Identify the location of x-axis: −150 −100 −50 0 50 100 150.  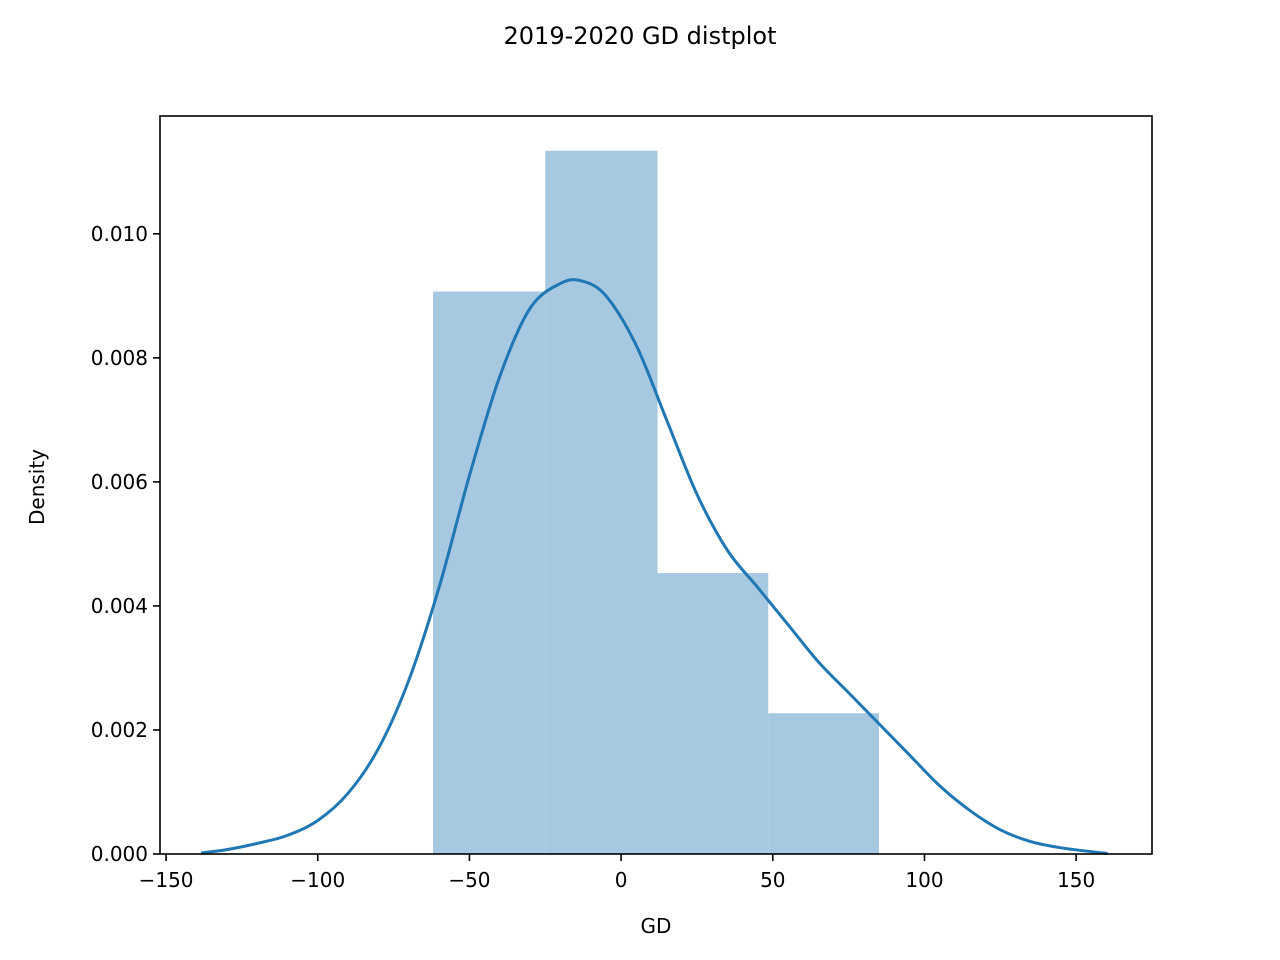
(617, 873).